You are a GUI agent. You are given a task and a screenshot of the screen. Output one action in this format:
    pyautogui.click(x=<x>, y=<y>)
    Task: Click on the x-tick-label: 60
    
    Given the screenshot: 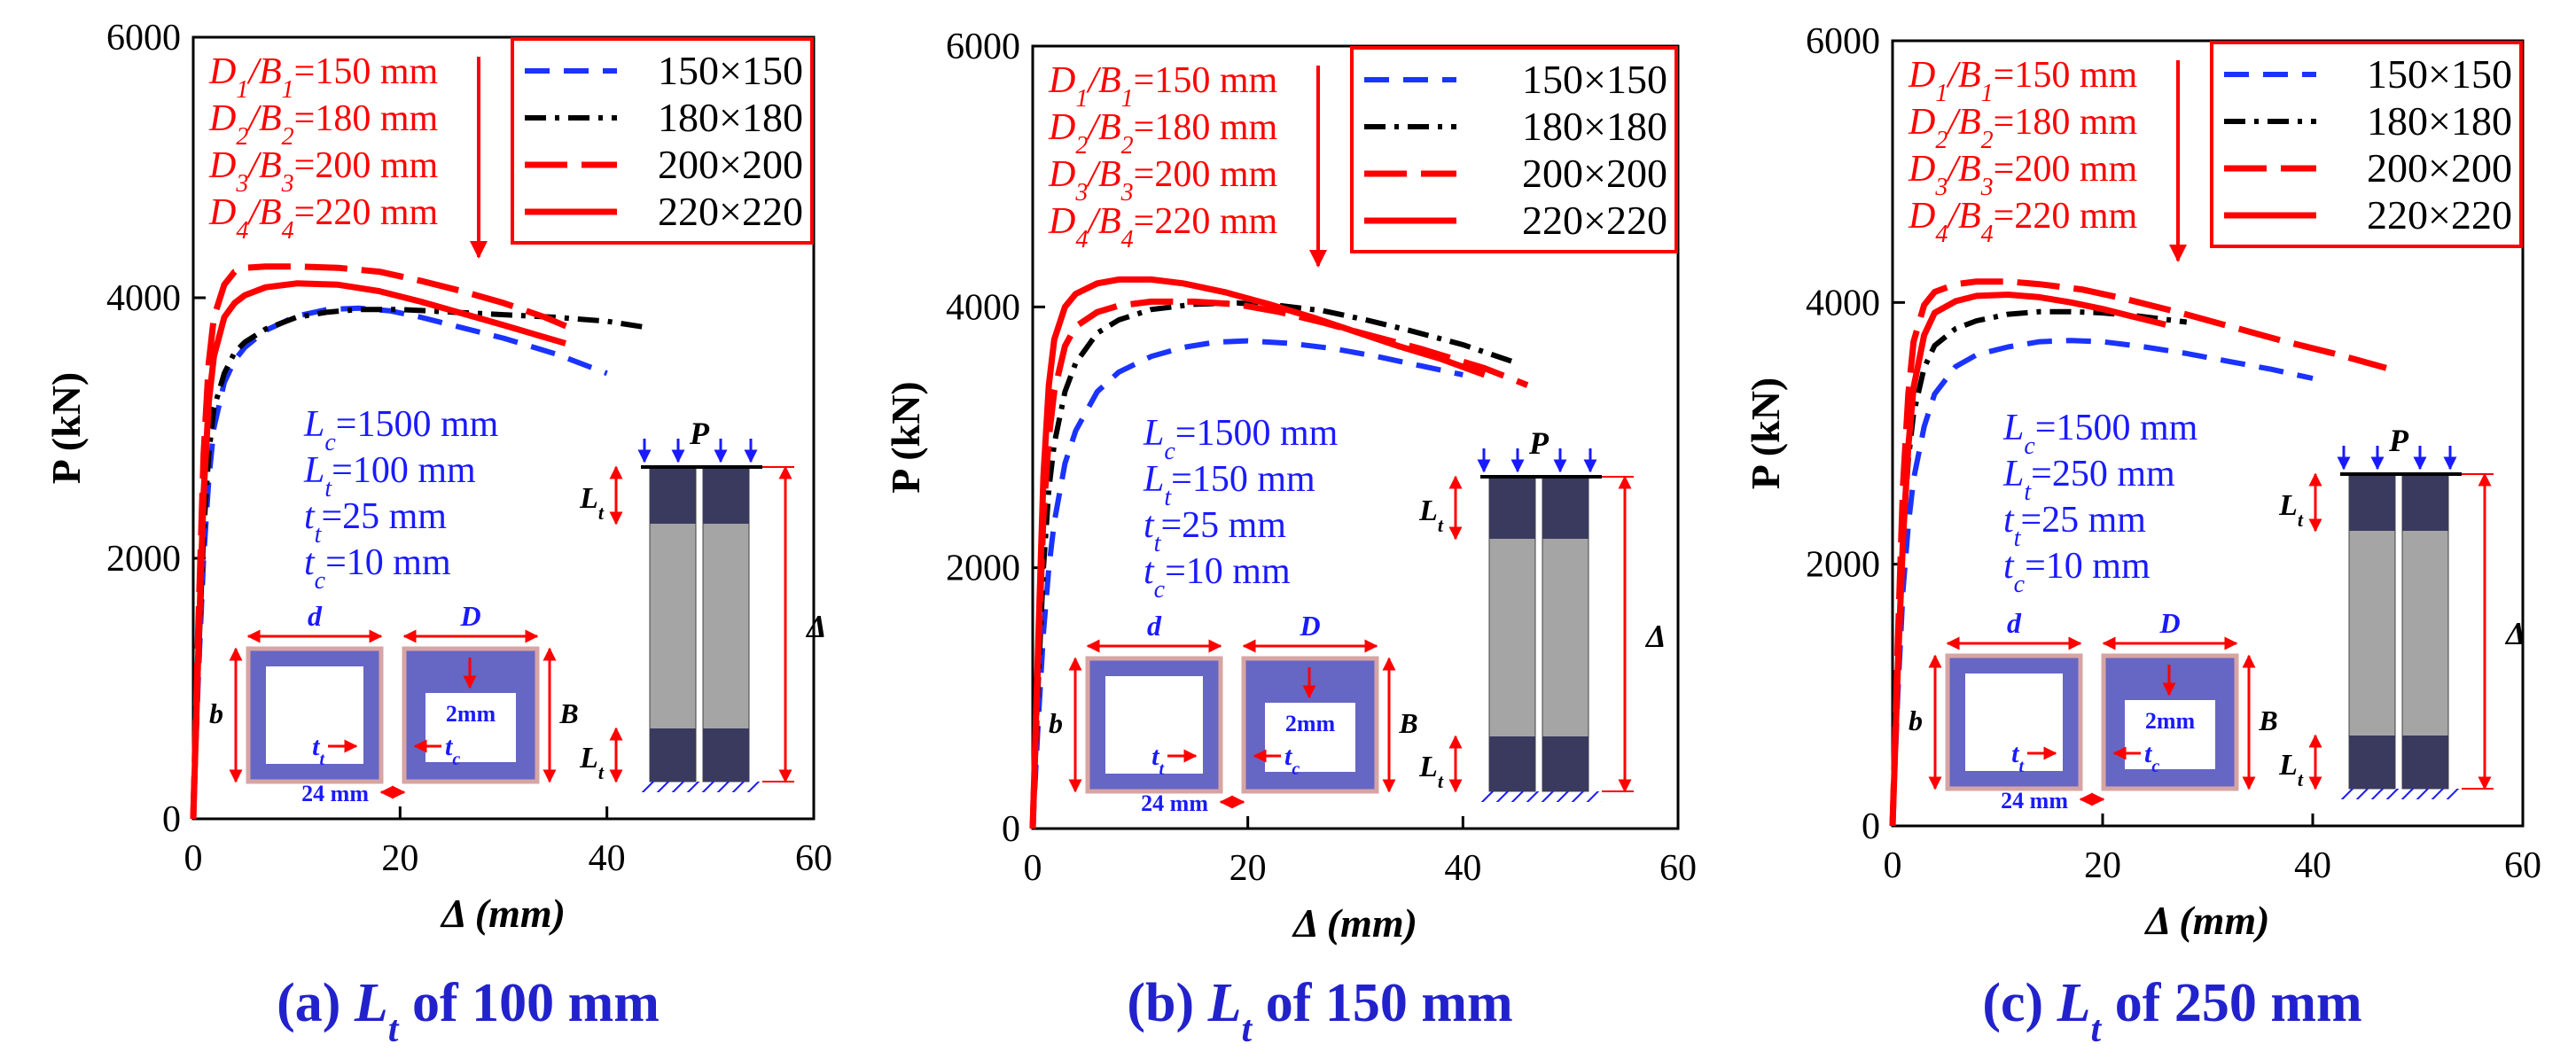 What is the action you would take?
    pyautogui.click(x=813, y=858)
    